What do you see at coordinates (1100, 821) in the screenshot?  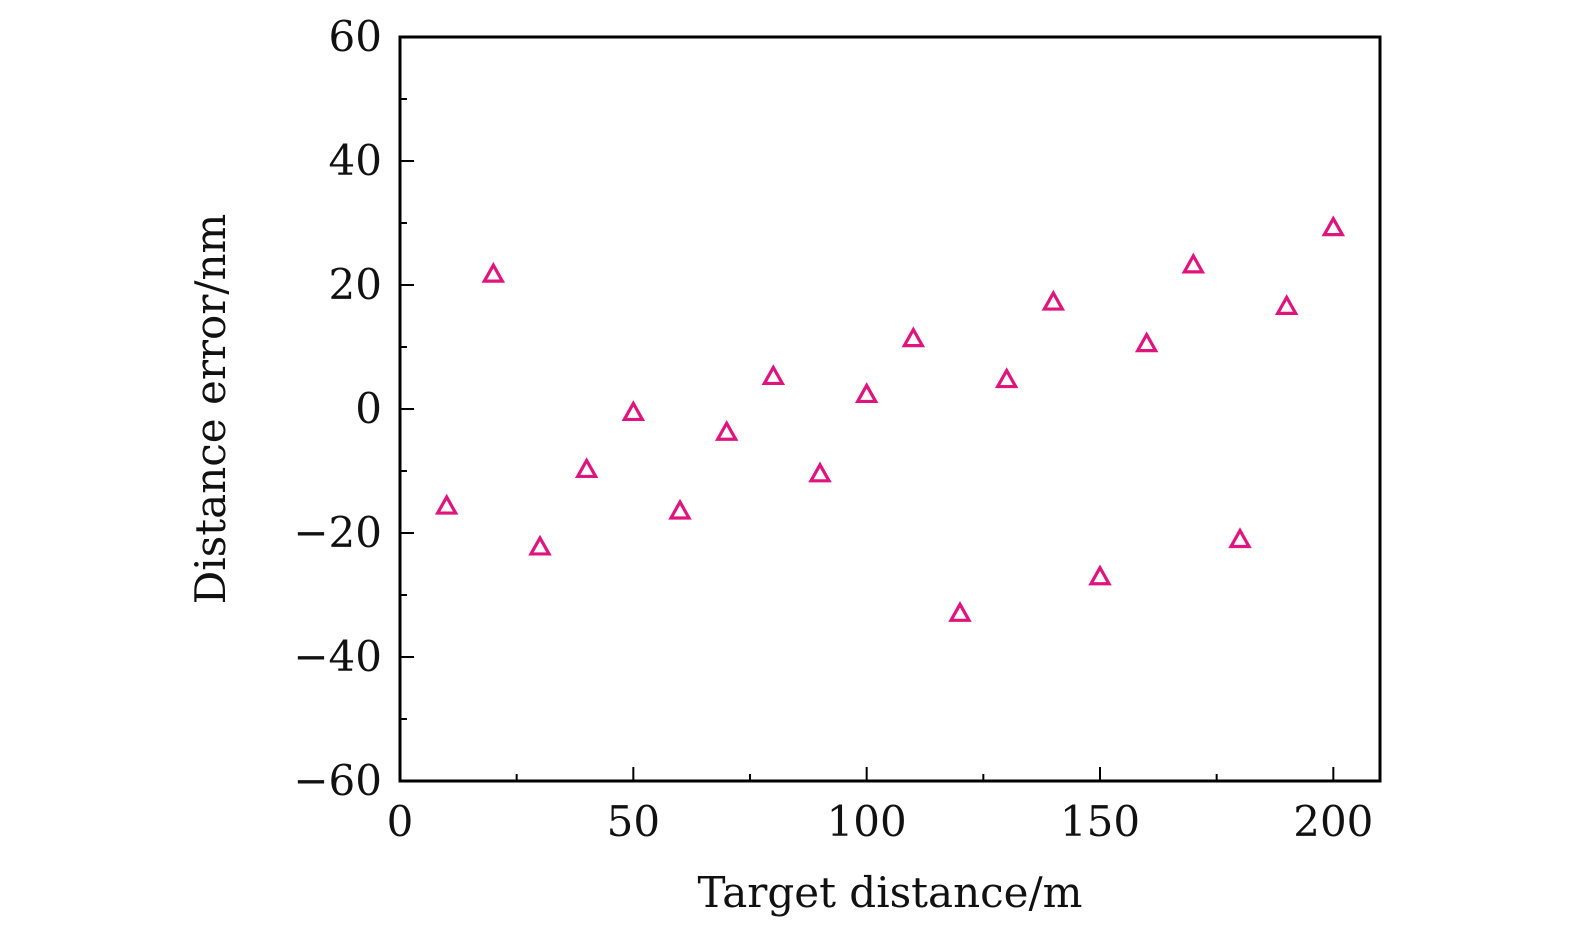 I see `x-tick-label: 150` at bounding box center [1100, 821].